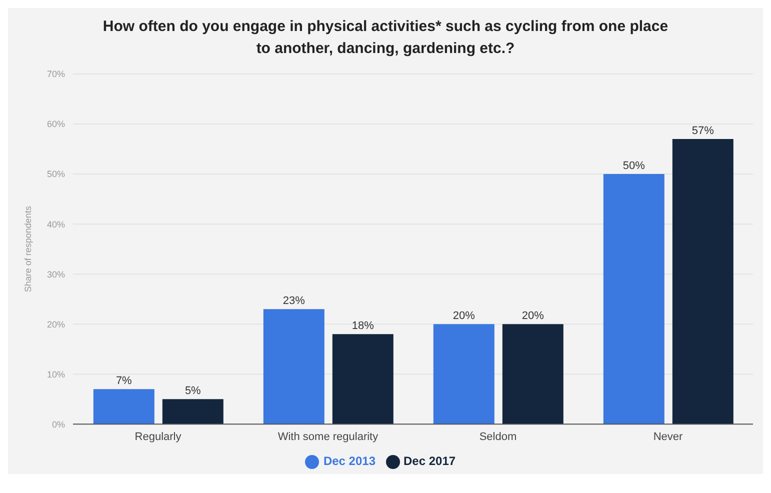  Describe the element at coordinates (703, 131) in the screenshot. I see `data-label: 57%` at that location.